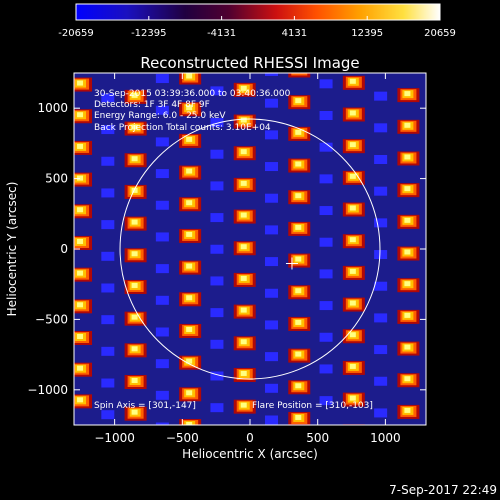  What do you see at coordinates (75, 33) in the screenshot?
I see `colorbar-tick-label: -20659` at bounding box center [75, 33].